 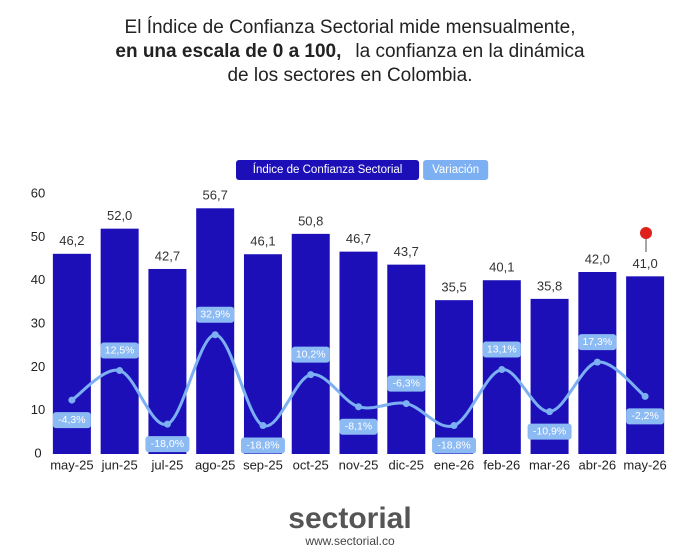 What do you see at coordinates (37, 452) in the screenshot?
I see `y-tick-label: 0` at bounding box center [37, 452].